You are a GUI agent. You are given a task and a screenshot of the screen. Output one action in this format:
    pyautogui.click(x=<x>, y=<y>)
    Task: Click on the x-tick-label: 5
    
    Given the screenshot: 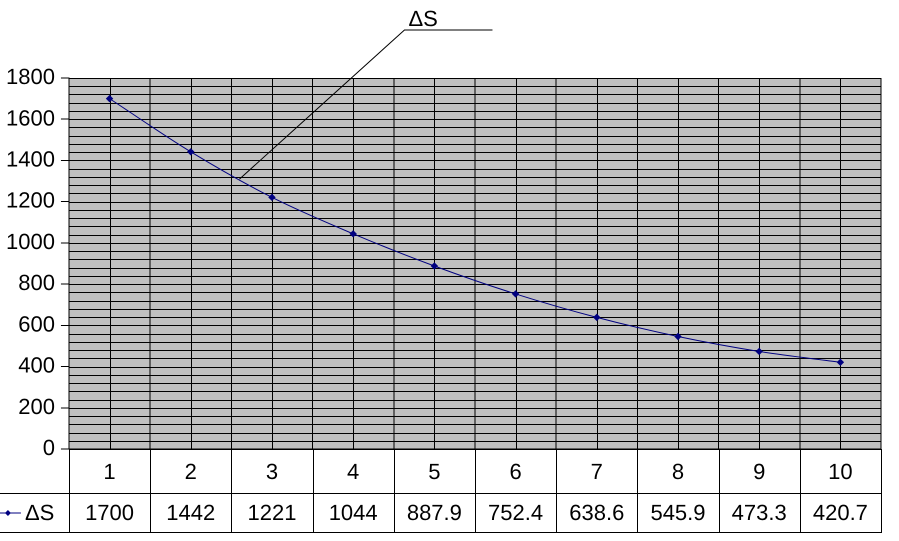 What is the action you would take?
    pyautogui.click(x=434, y=471)
    